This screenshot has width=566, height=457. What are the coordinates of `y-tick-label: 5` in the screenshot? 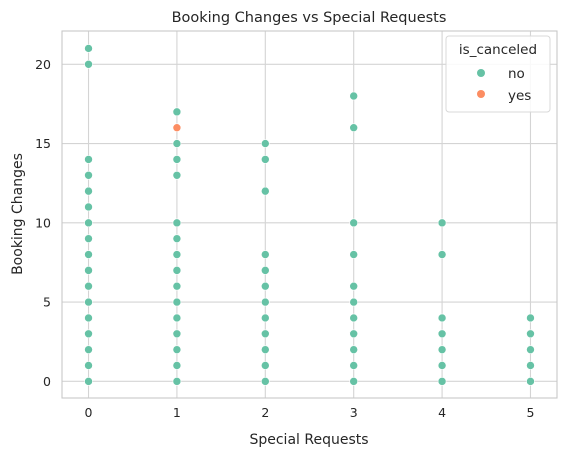 It's located at (47, 302).